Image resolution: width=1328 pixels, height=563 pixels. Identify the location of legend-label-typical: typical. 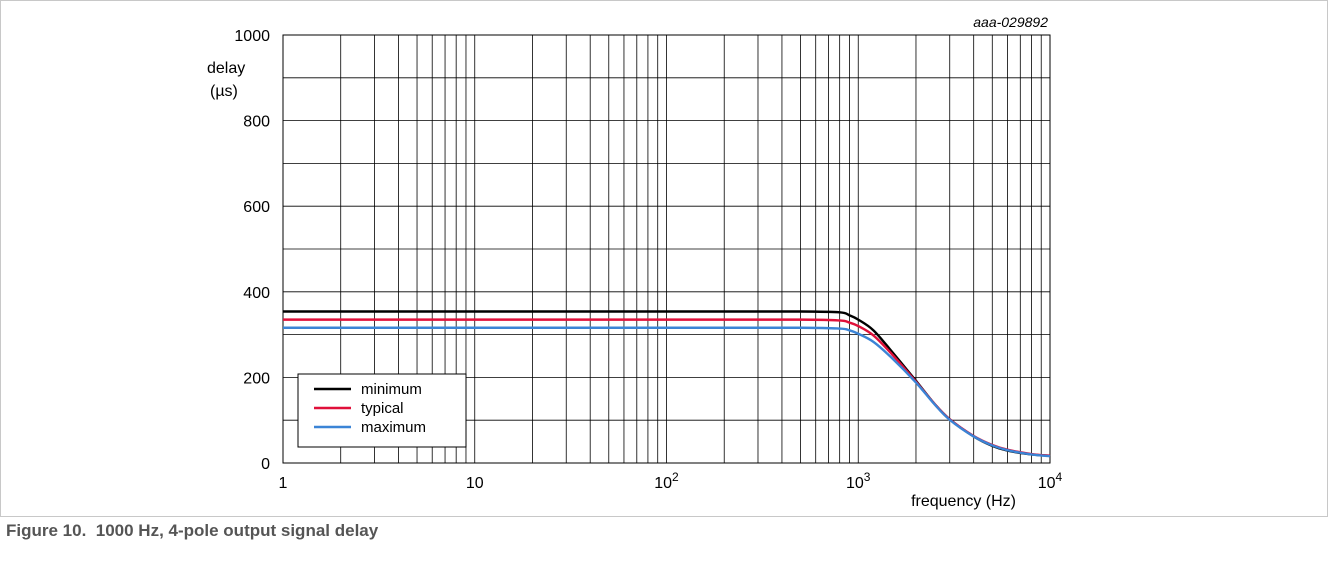
(382, 408).